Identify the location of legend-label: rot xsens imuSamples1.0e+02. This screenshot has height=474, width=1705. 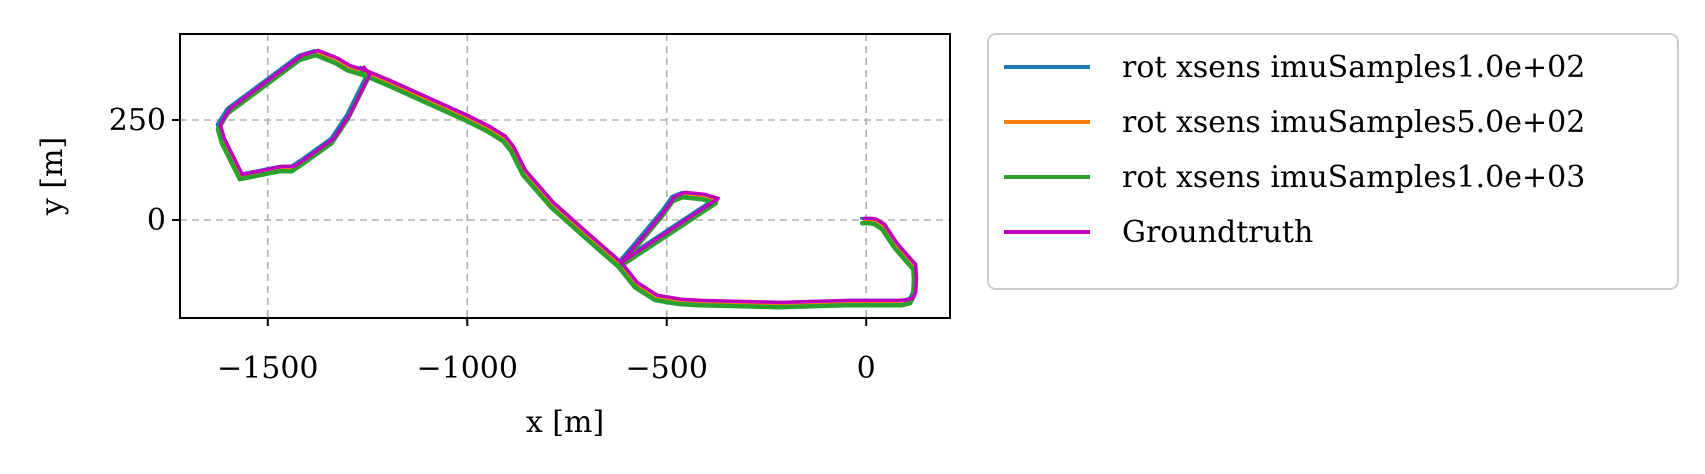
(1353, 67).